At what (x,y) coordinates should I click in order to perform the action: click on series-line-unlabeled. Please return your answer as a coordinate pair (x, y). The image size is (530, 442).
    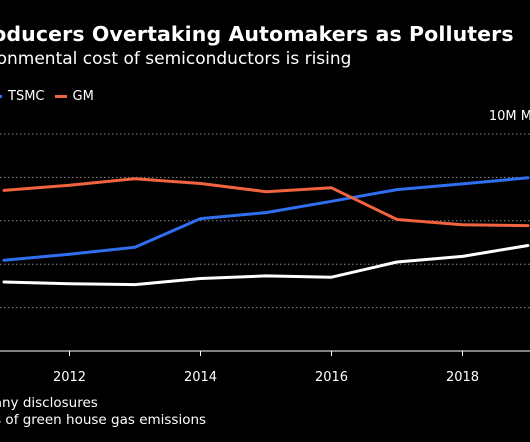
    Looking at the image, I should click on (266, 265).